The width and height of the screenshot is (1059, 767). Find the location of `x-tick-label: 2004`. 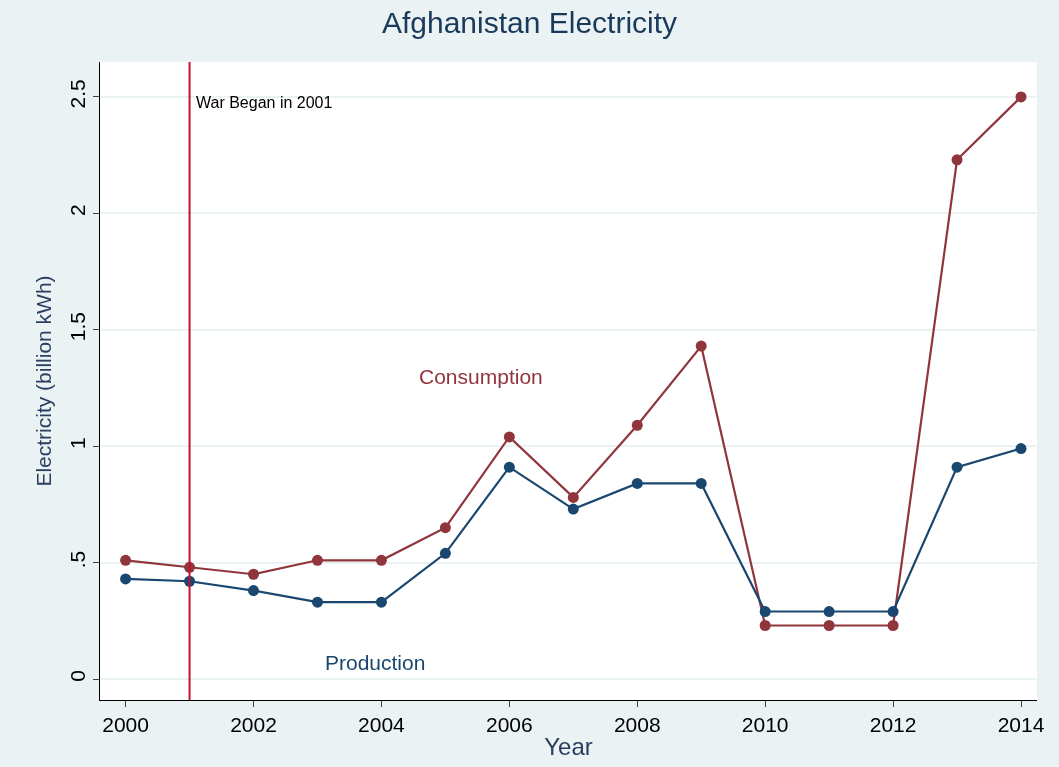

x-tick-label: 2004 is located at coordinates (382, 725).